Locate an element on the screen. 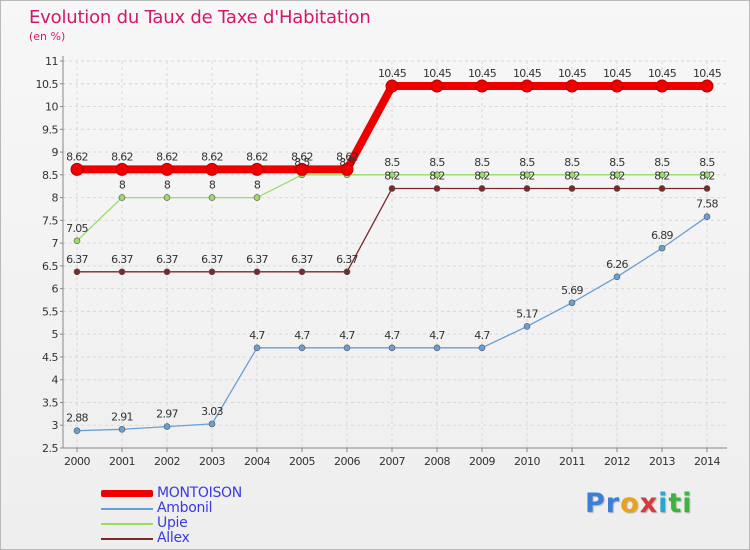 The image size is (750, 550). y-tick-label: 8.5 is located at coordinates (50, 175).